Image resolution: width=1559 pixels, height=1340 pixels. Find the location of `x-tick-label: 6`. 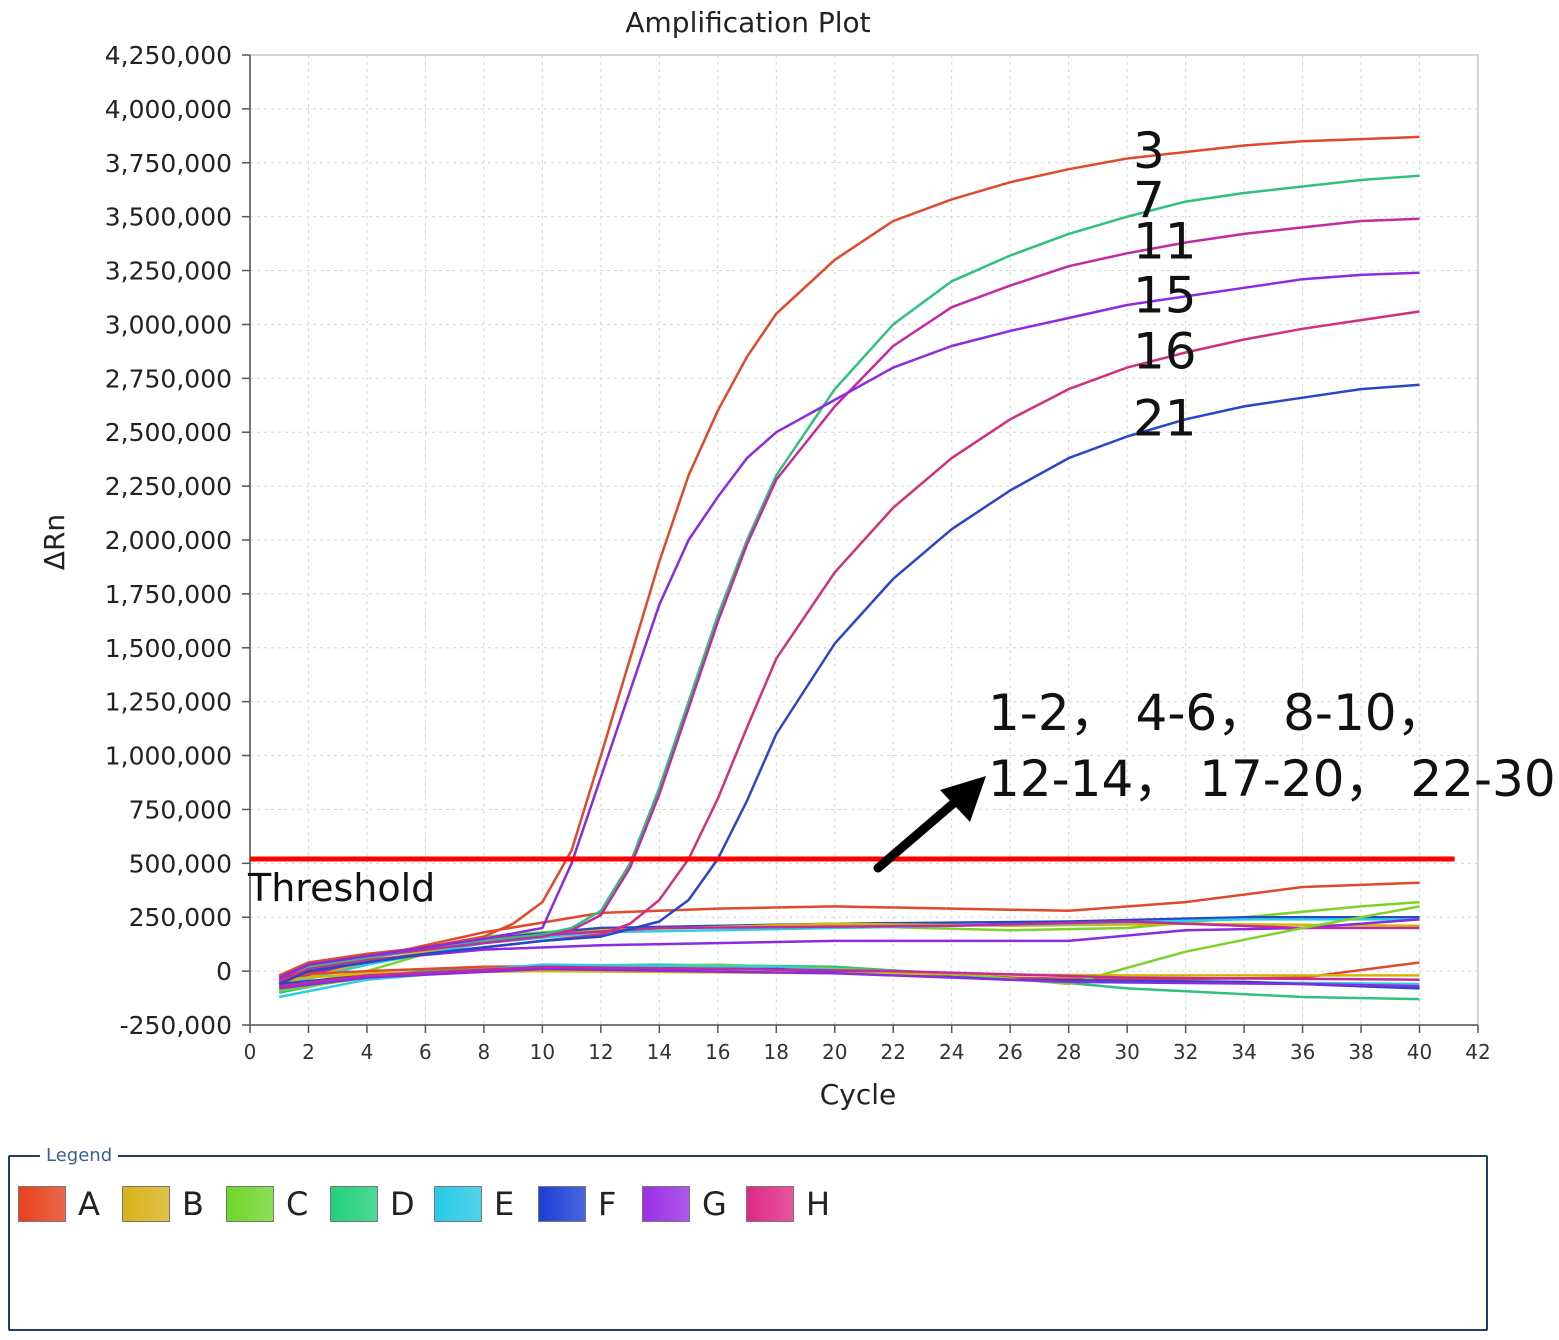

x-tick-label: 6 is located at coordinates (425, 1052).